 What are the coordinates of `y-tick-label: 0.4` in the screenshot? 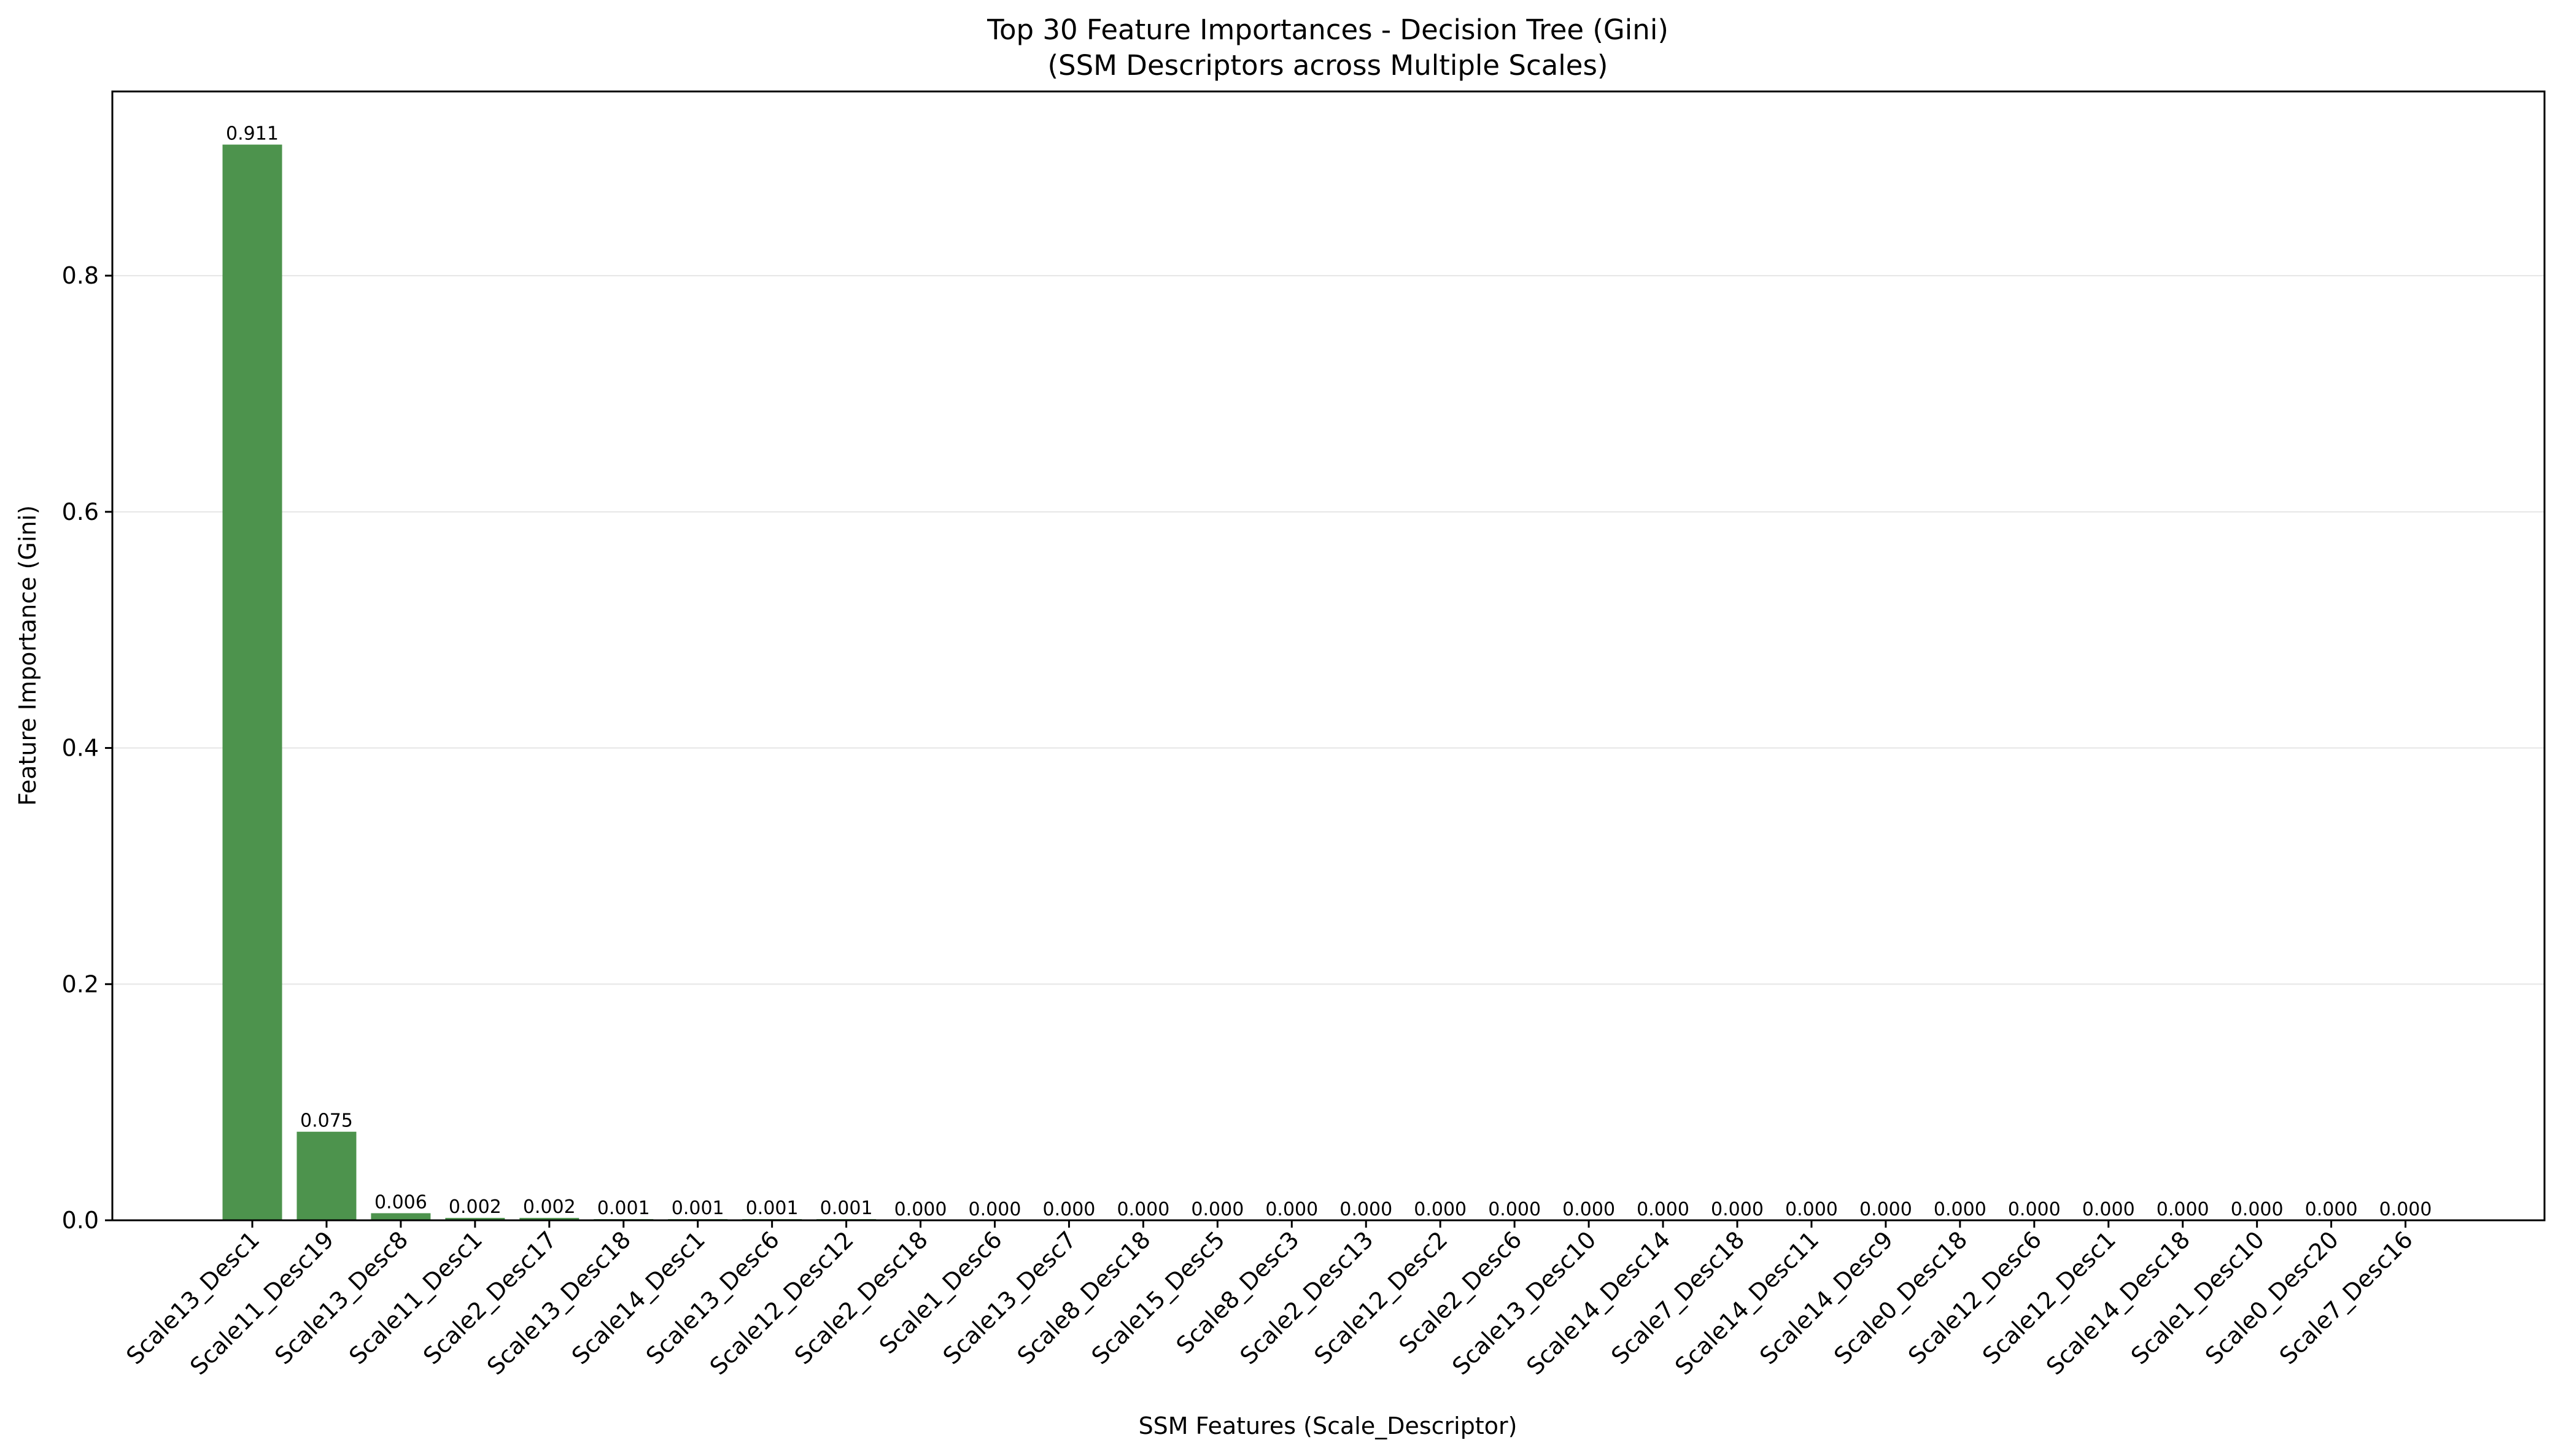 It's located at (81, 748).